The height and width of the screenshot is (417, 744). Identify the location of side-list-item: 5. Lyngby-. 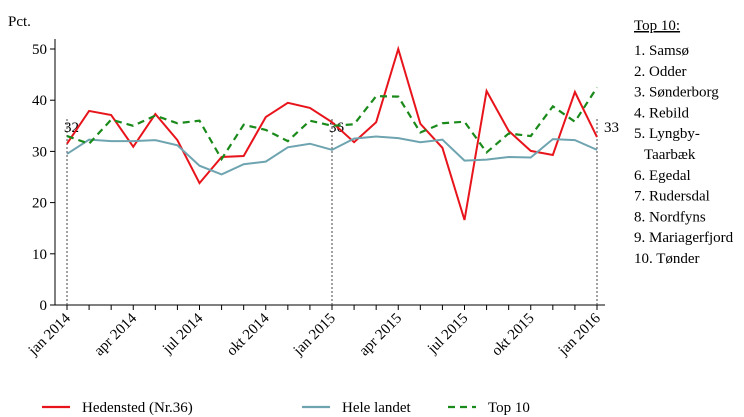
(667, 134).